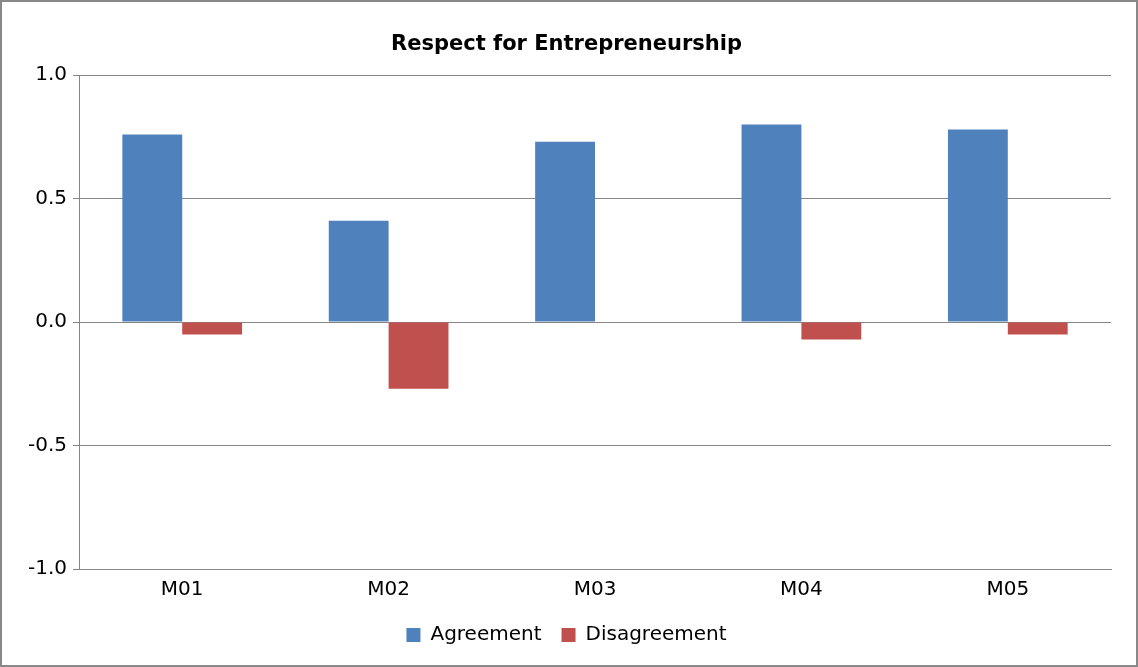 This screenshot has height=667, width=1138. What do you see at coordinates (566, 43) in the screenshot?
I see `chart-title: Respect for Entrepreneurship` at bounding box center [566, 43].